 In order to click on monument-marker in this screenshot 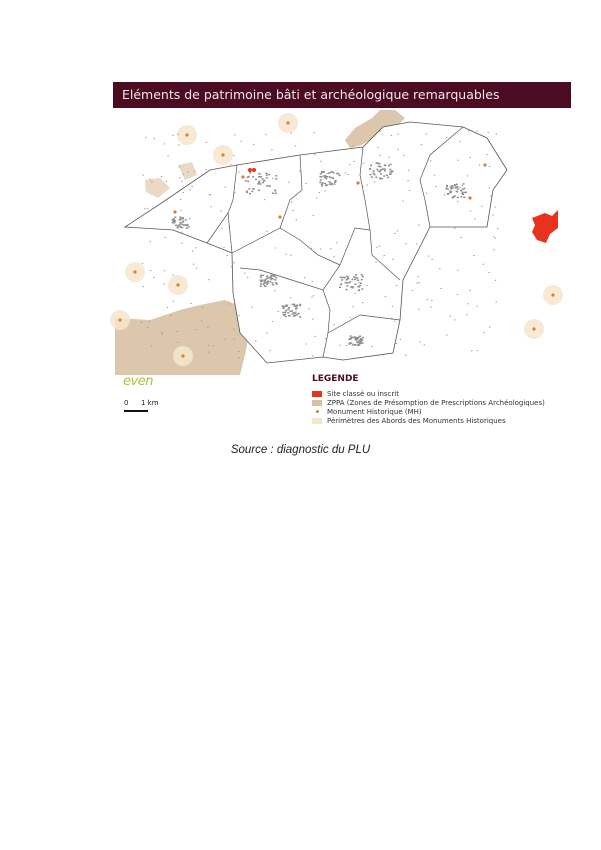, I will do `click(120, 320)`.